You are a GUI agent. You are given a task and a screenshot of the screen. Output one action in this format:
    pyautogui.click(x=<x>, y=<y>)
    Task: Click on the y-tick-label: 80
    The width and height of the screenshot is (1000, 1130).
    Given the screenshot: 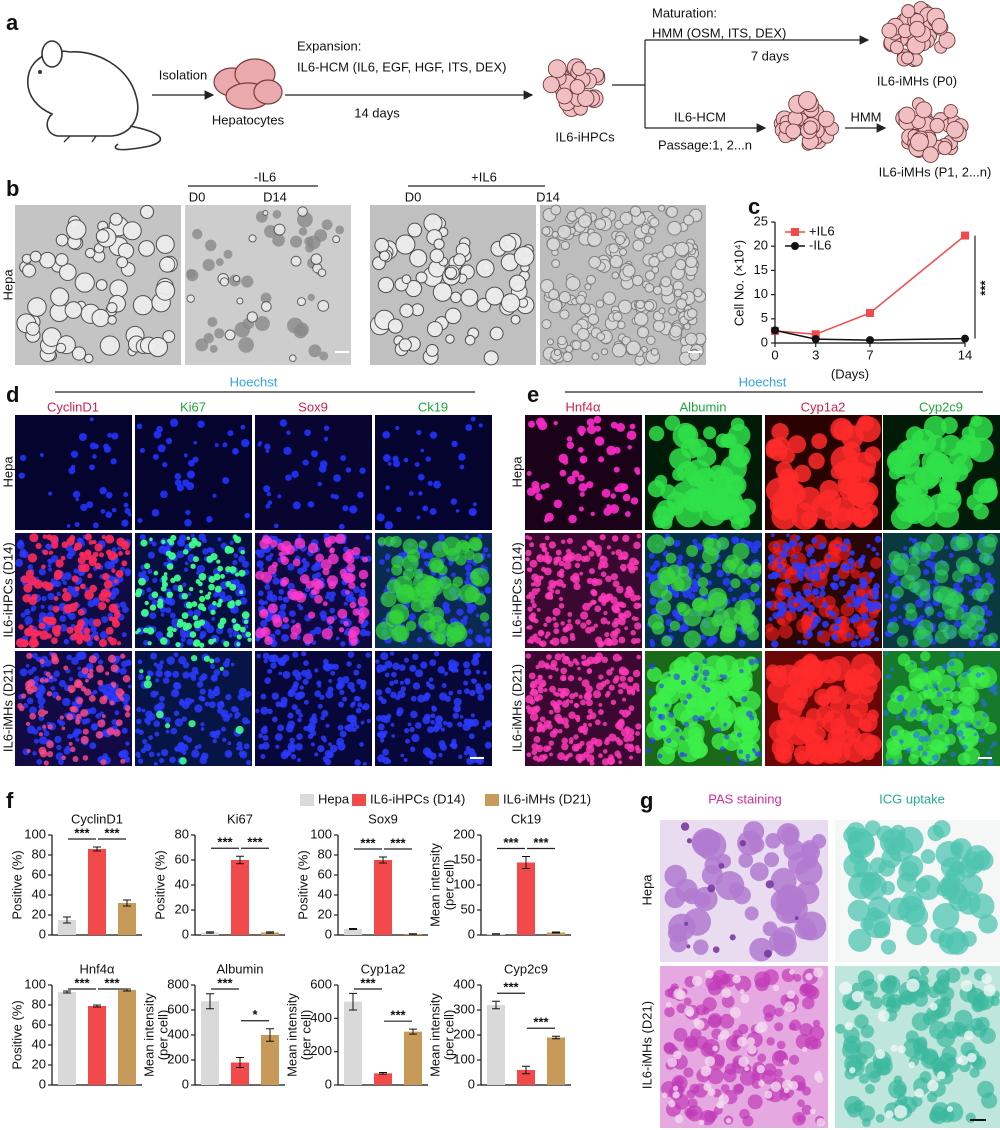 What is the action you would take?
    pyautogui.click(x=325, y=853)
    